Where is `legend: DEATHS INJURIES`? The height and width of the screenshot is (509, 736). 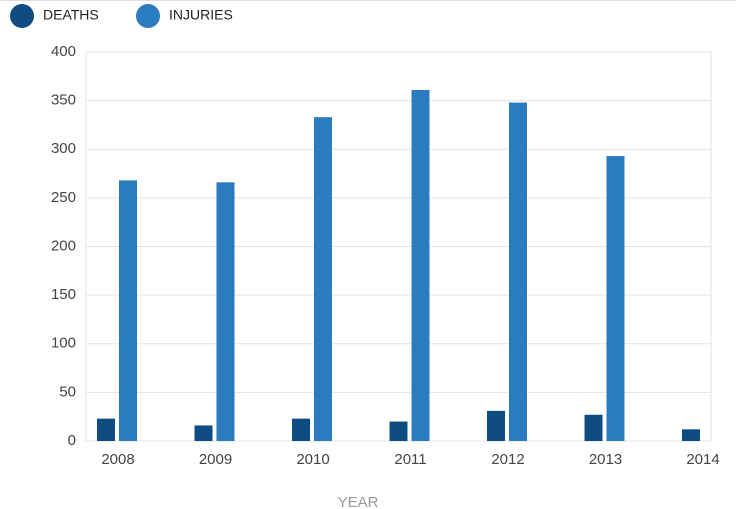
legend: DEATHS INJURIES is located at coordinates (121, 16).